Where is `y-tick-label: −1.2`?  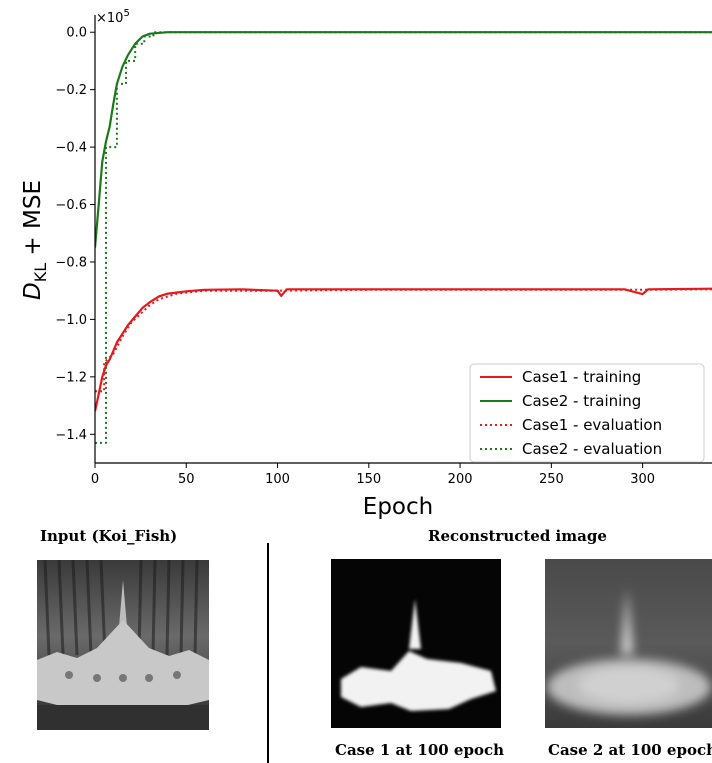
y-tick-label: −1.2 is located at coordinates (71, 377).